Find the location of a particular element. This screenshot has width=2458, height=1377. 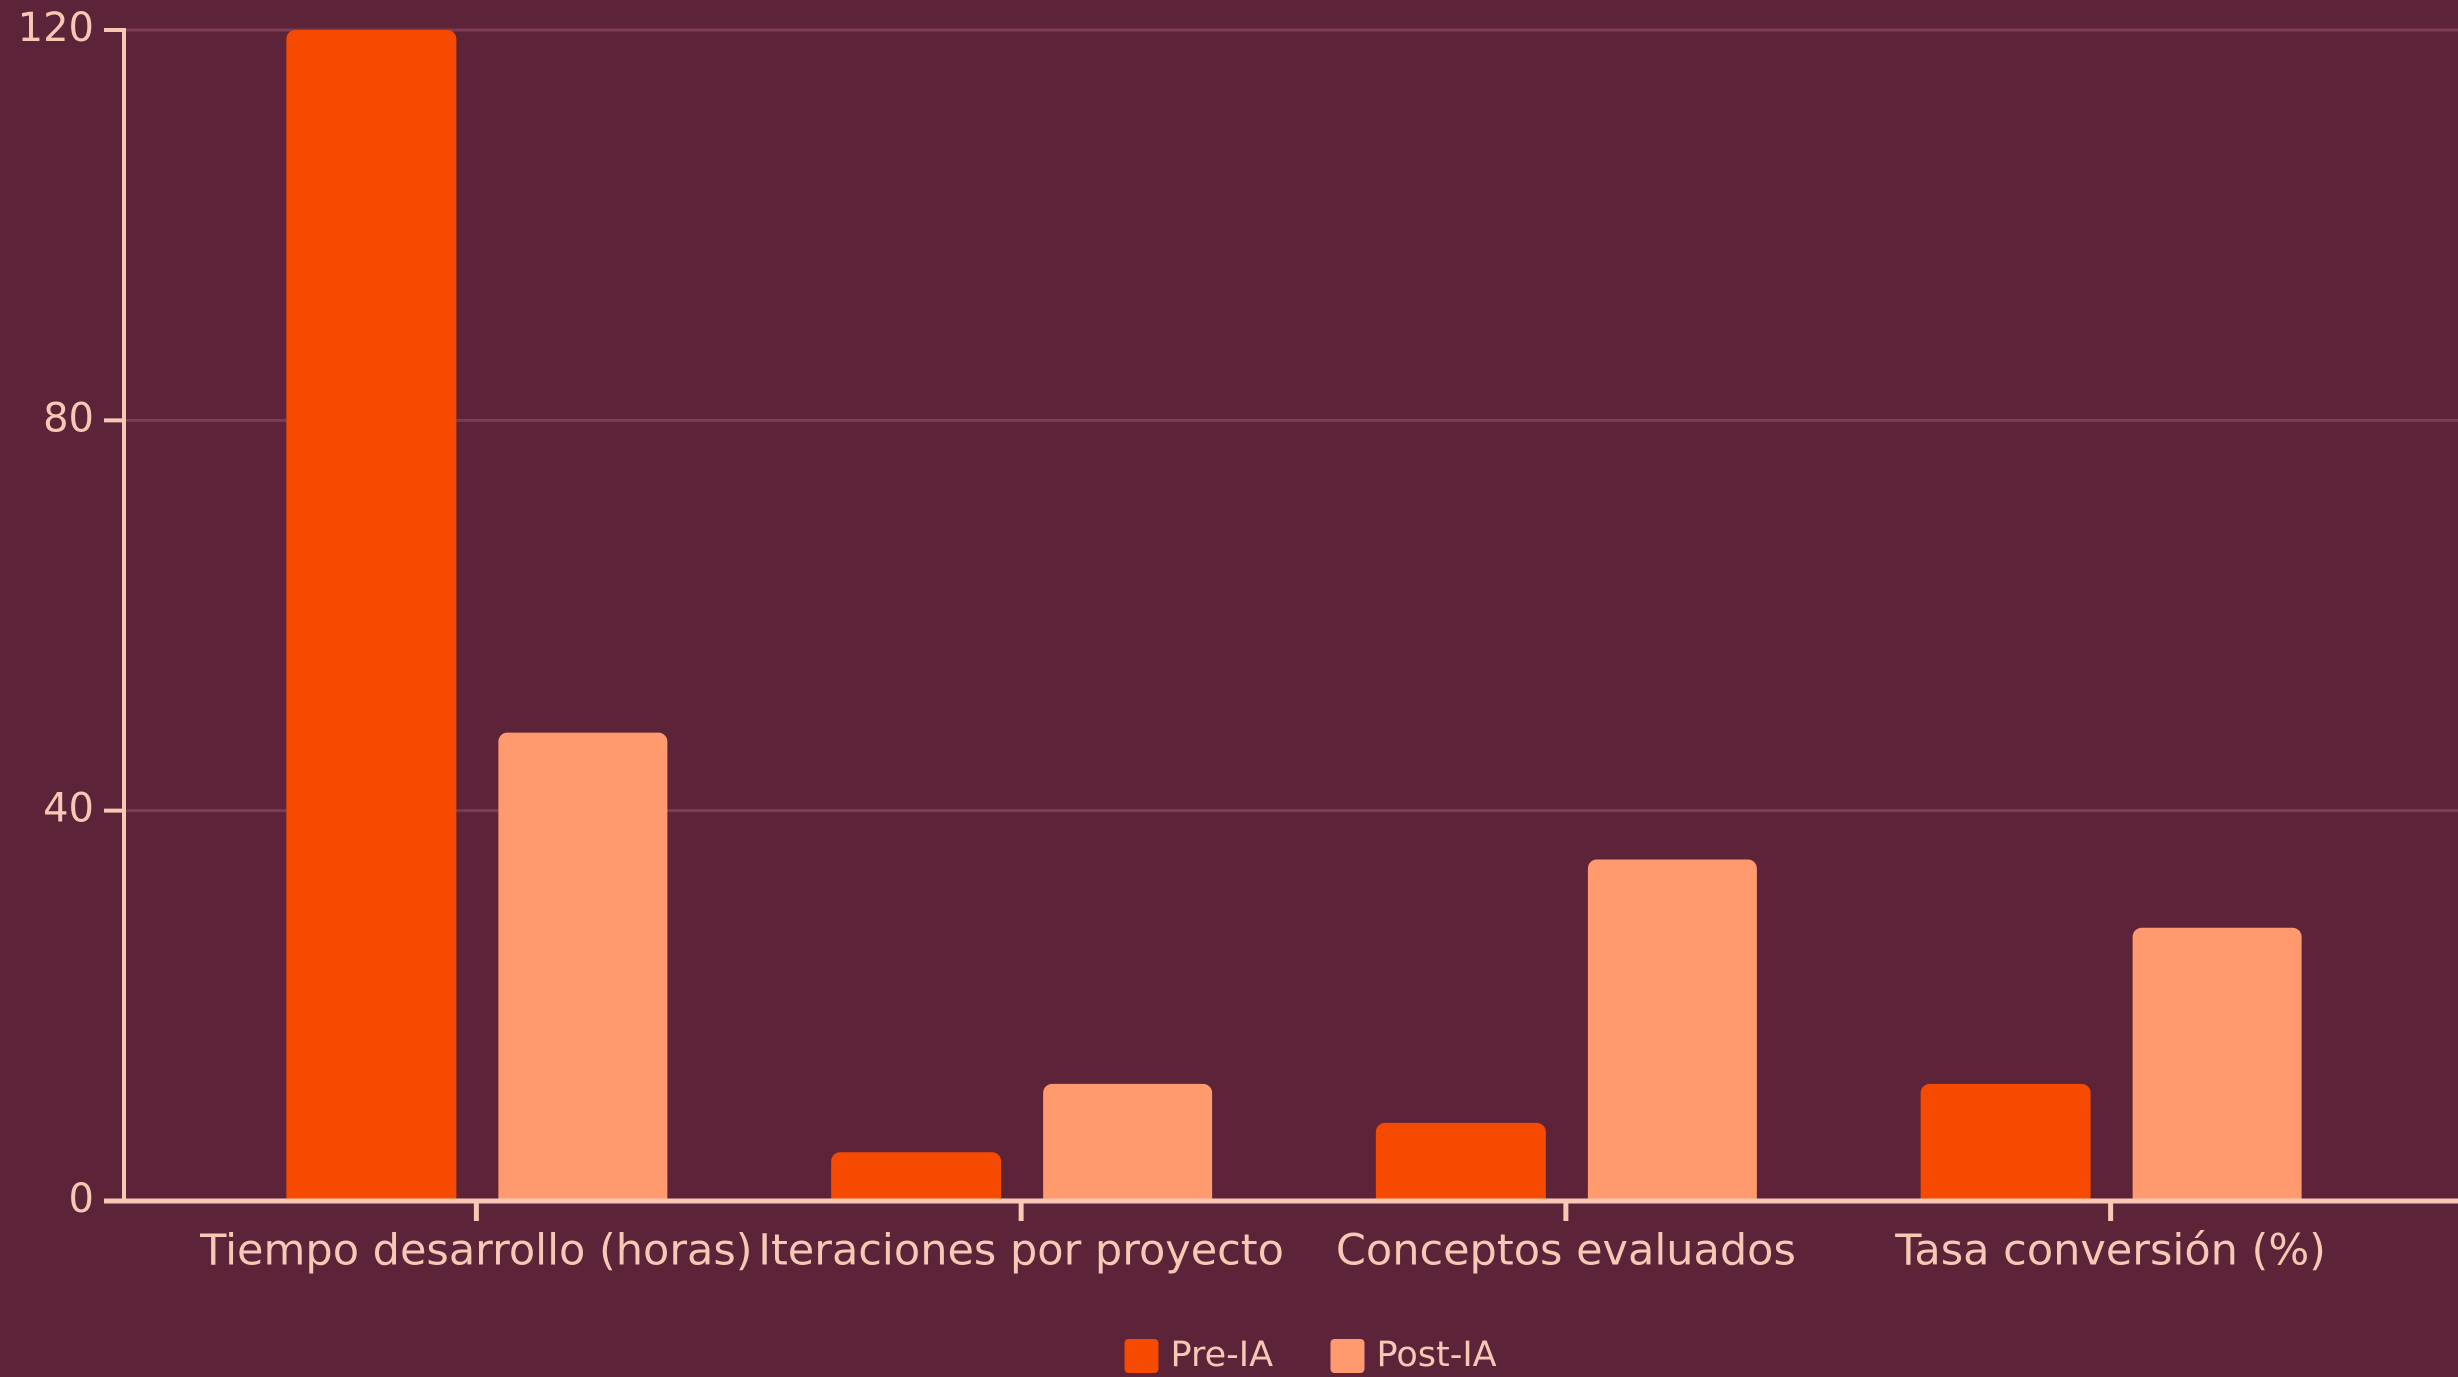

x-tick-label: Tiempo desarrollo (horas) is located at coordinates (475, 1251).